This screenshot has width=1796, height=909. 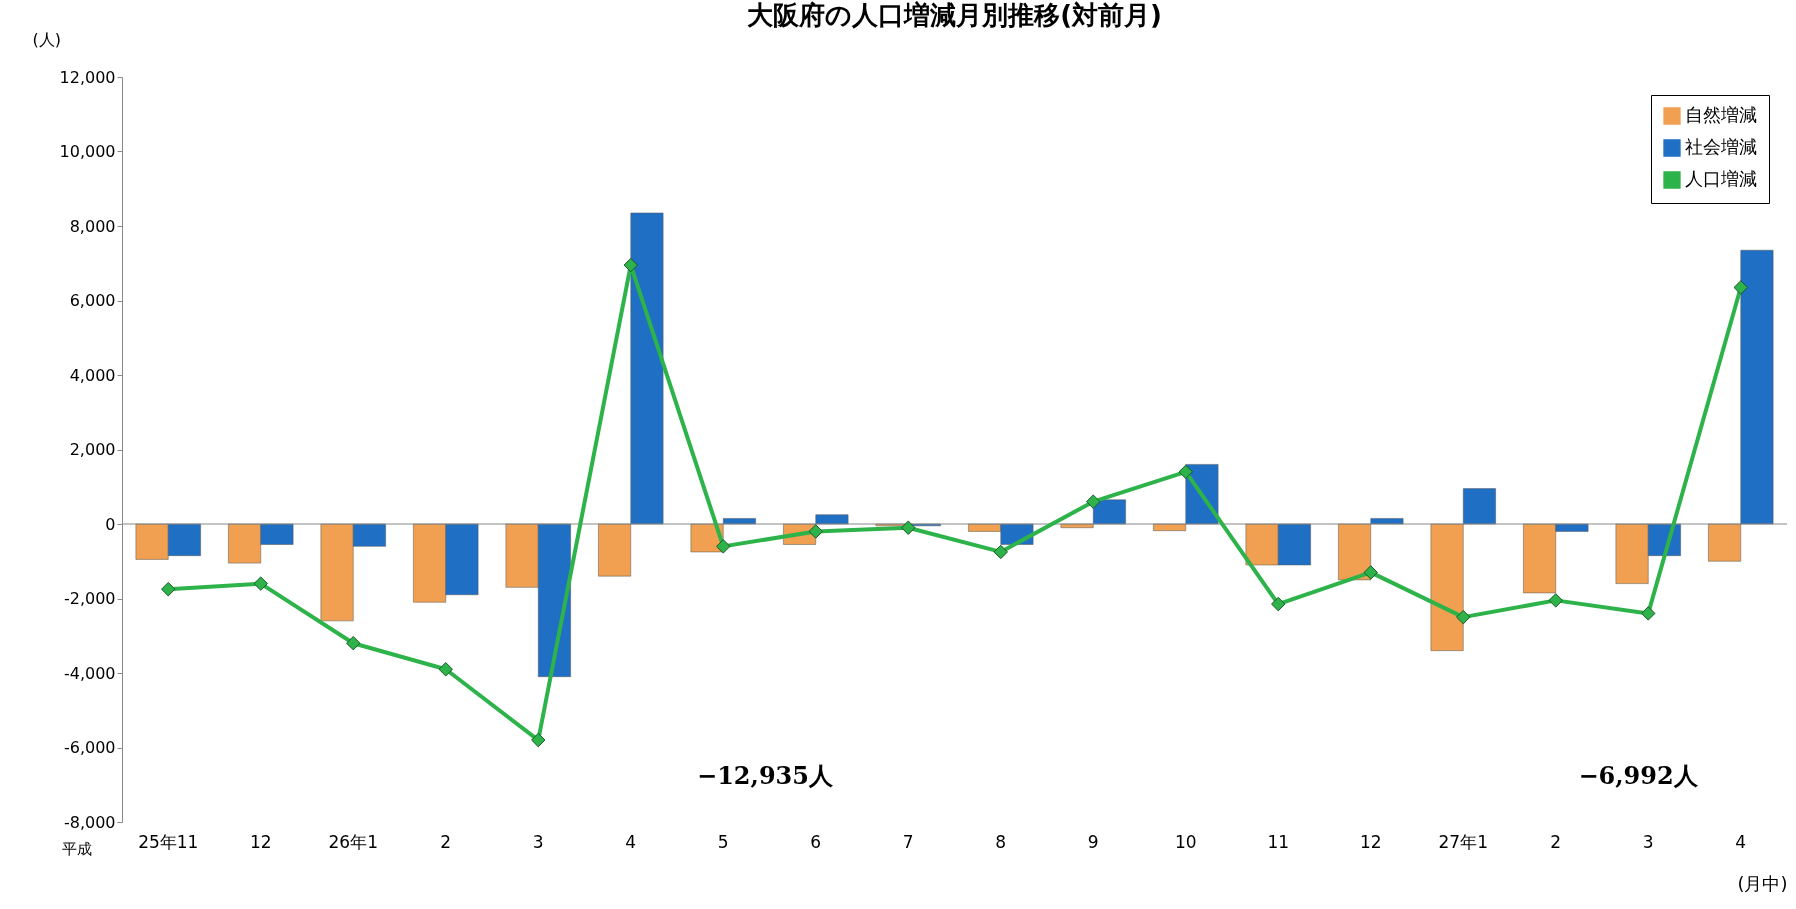 I want to click on x-tick-label: 9, so click(x=1093, y=841).